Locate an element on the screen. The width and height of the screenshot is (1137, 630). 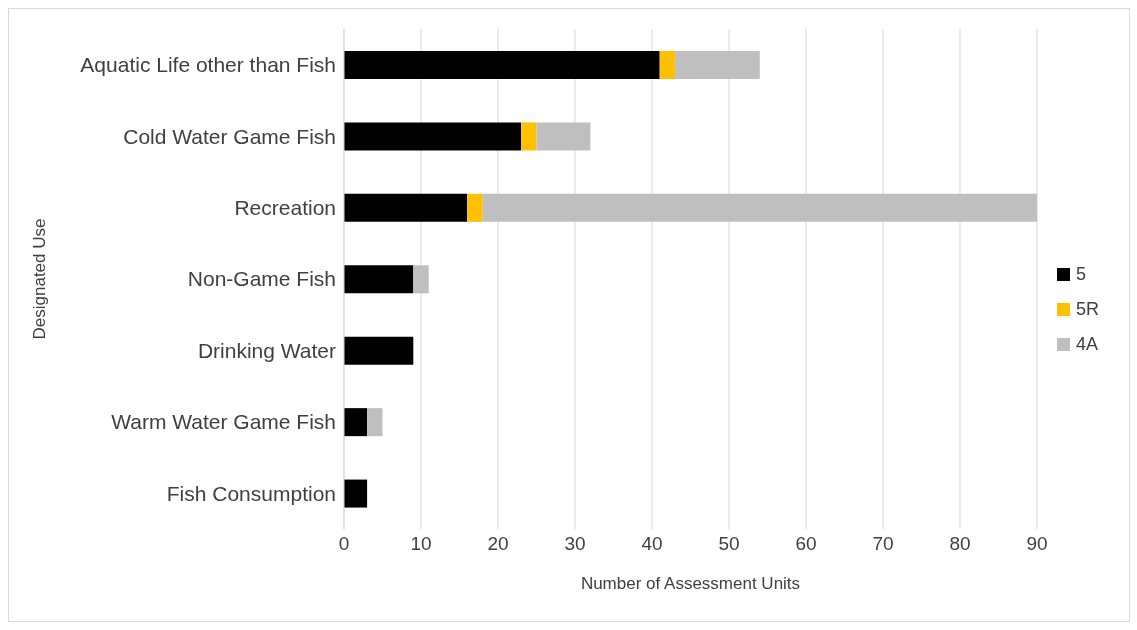
legend-label: 5 is located at coordinates (1080, 274).